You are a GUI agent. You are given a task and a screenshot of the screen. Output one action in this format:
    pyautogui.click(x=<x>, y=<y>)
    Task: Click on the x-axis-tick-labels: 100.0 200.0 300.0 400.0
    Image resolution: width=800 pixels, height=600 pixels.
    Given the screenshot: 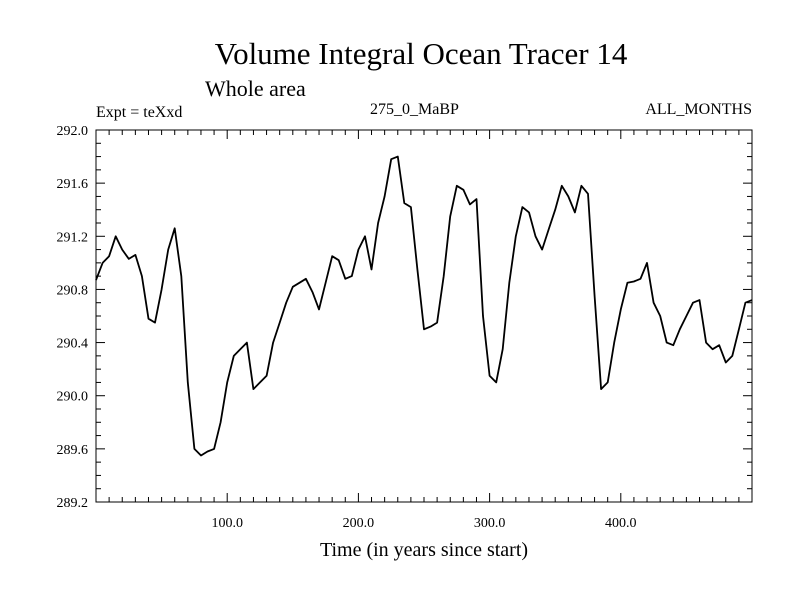 What is the action you would take?
    pyautogui.click(x=423, y=523)
    